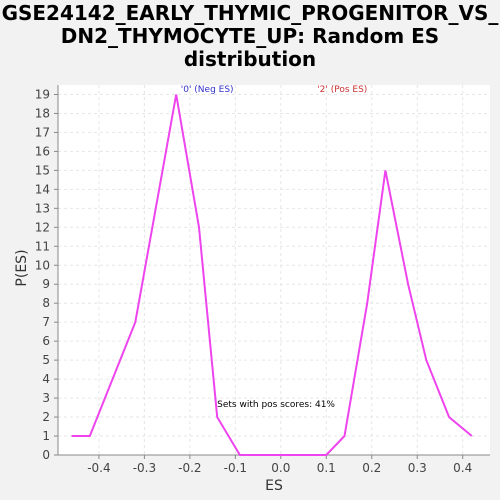 This screenshot has height=500, width=500. Describe the element at coordinates (42, 94) in the screenshot. I see `y-tick-label: 19` at that location.